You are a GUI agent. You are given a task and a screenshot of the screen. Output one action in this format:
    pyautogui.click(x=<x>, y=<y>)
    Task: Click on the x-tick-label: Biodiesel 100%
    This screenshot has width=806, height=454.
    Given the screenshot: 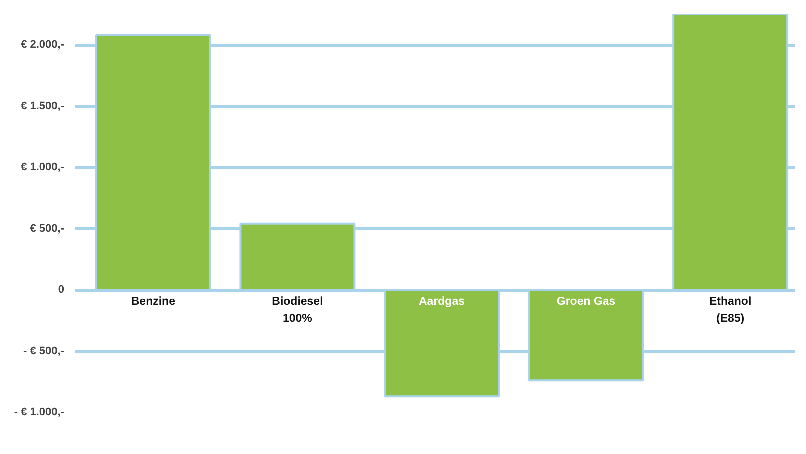 What is the action you would take?
    pyautogui.click(x=298, y=310)
    